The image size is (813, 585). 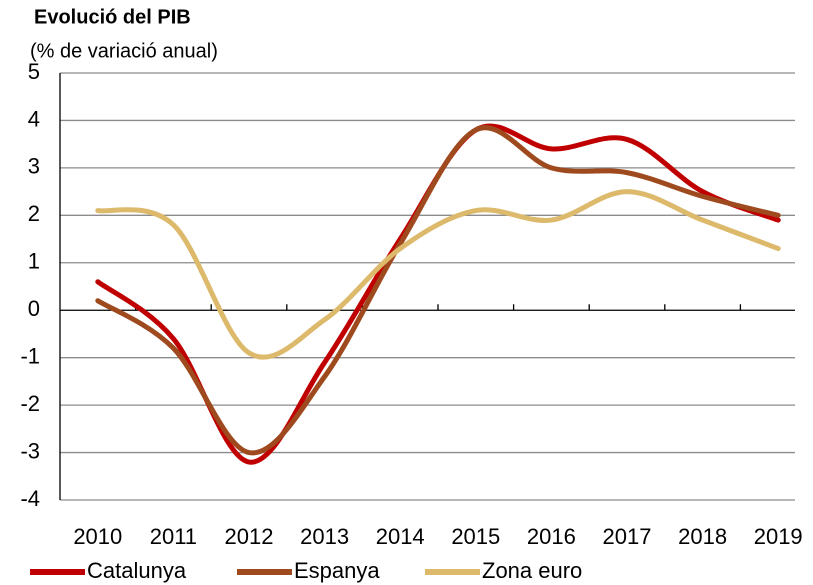 I want to click on y-tick-label: 2, so click(x=34, y=213).